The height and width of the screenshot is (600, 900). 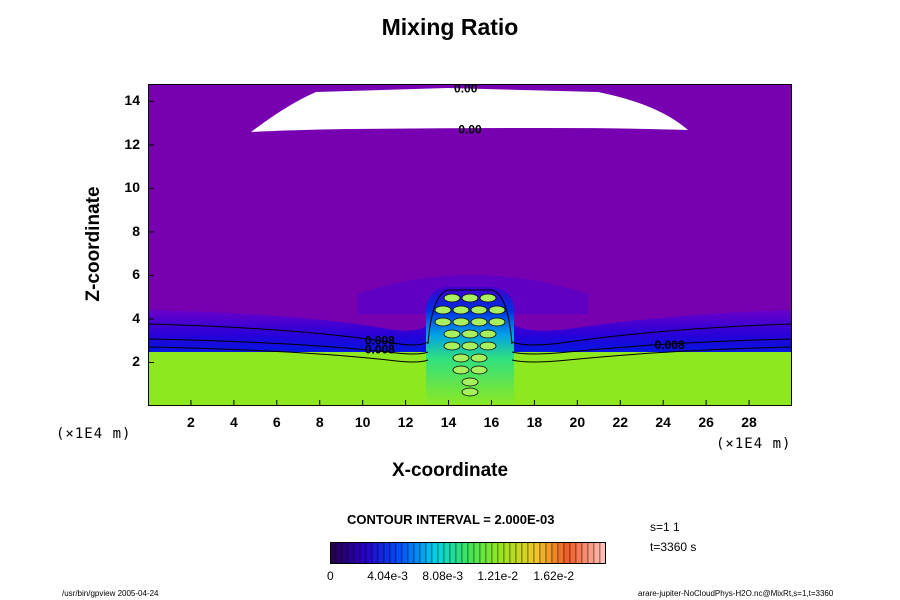 I want to click on contour-label: 0.00, so click(x=470, y=130).